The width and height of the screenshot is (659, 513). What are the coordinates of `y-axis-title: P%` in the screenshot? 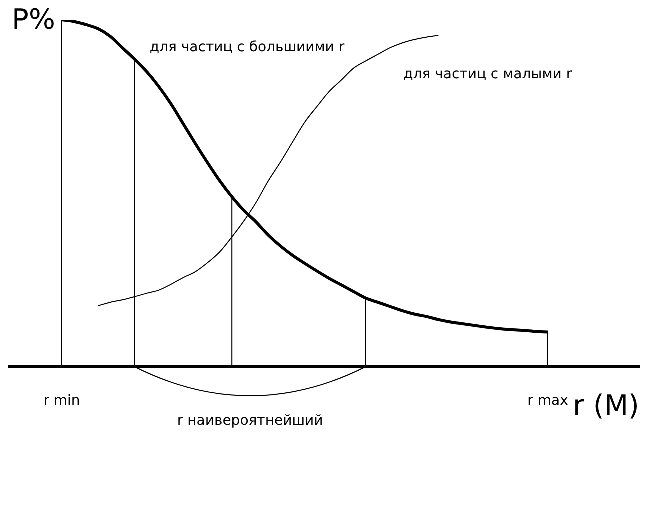 It's located at (34, 19).